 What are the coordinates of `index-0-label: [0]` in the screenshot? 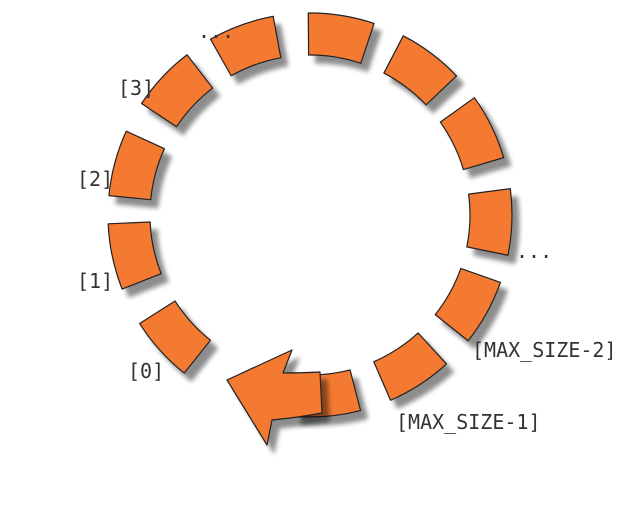 It's located at (146, 371).